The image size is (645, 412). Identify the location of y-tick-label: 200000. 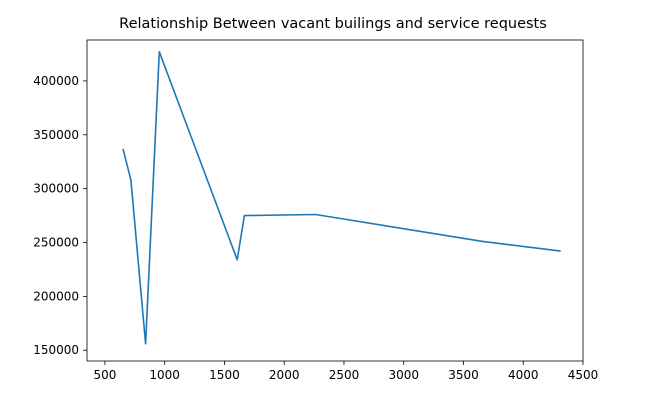
(56, 296).